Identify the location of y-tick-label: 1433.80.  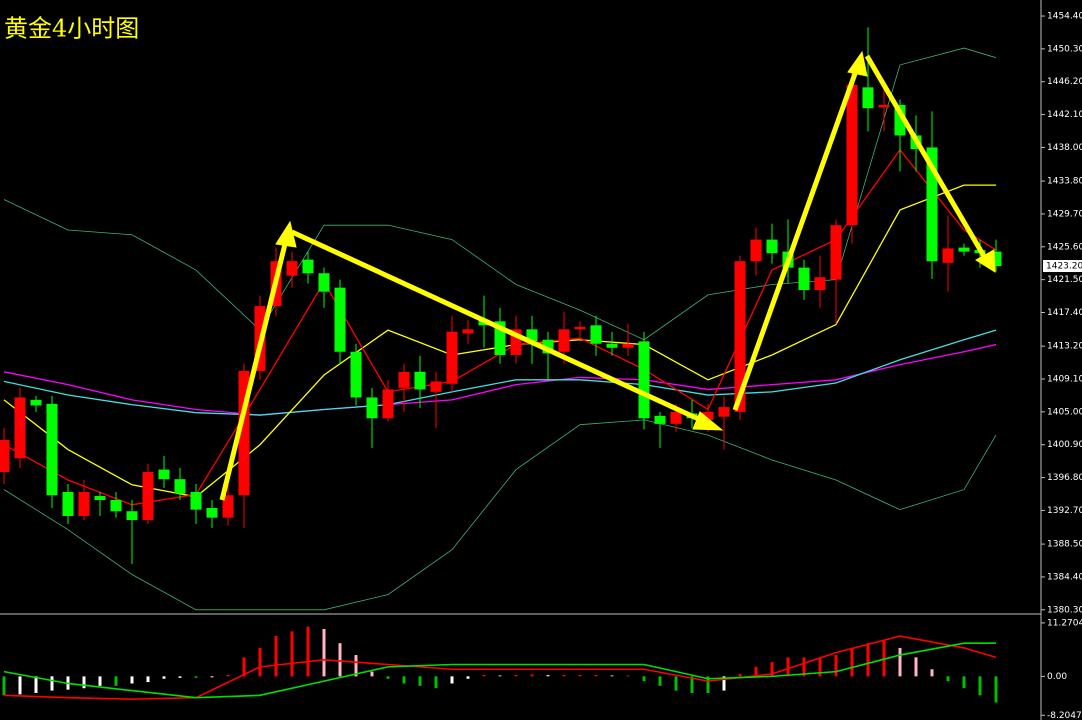
(1064, 182).